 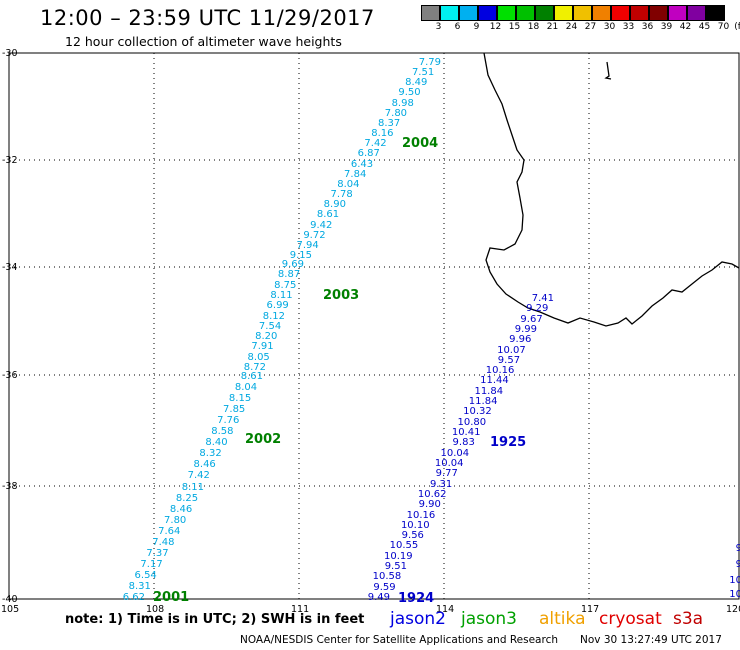 What do you see at coordinates (733, 609) in the screenshot?
I see `longitude-label: 120` at bounding box center [733, 609].